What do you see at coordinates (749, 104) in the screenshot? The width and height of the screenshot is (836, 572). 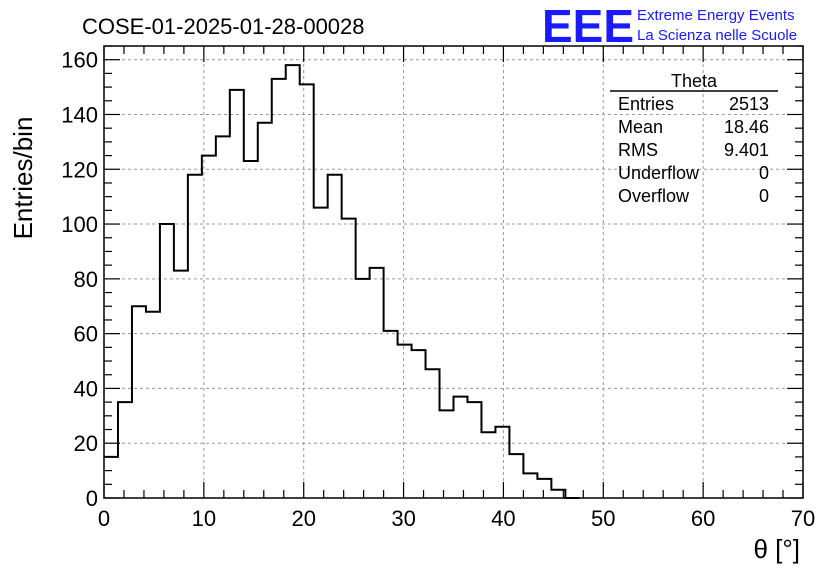 I see `stats-row-value: 2513` at bounding box center [749, 104].